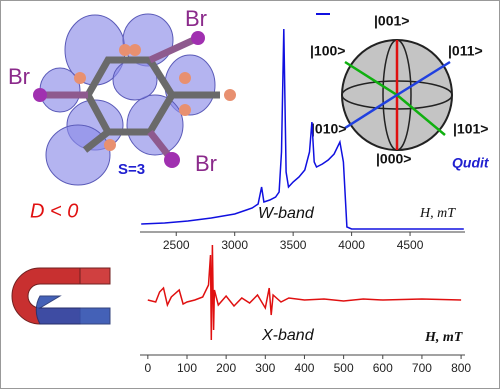 The height and width of the screenshot is (389, 500). Describe the element at coordinates (383, 368) in the screenshot. I see `x-tick-label: 600` at that location.